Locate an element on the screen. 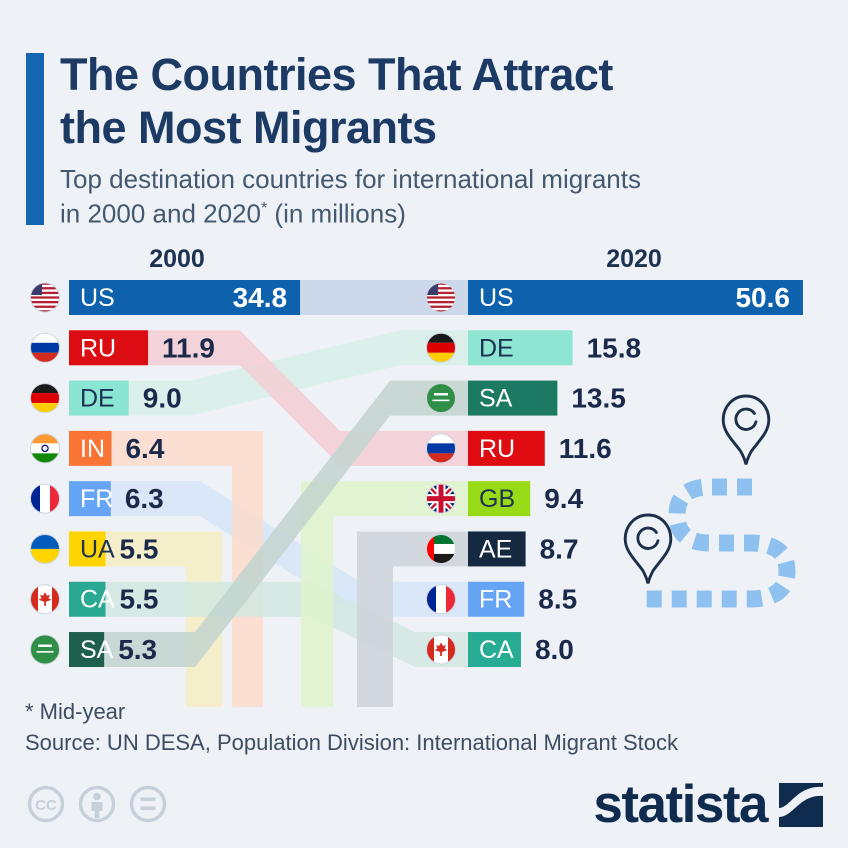 The width and height of the screenshot is (848, 848). bar-value-2020-SA: 13.5 is located at coordinates (598, 398).